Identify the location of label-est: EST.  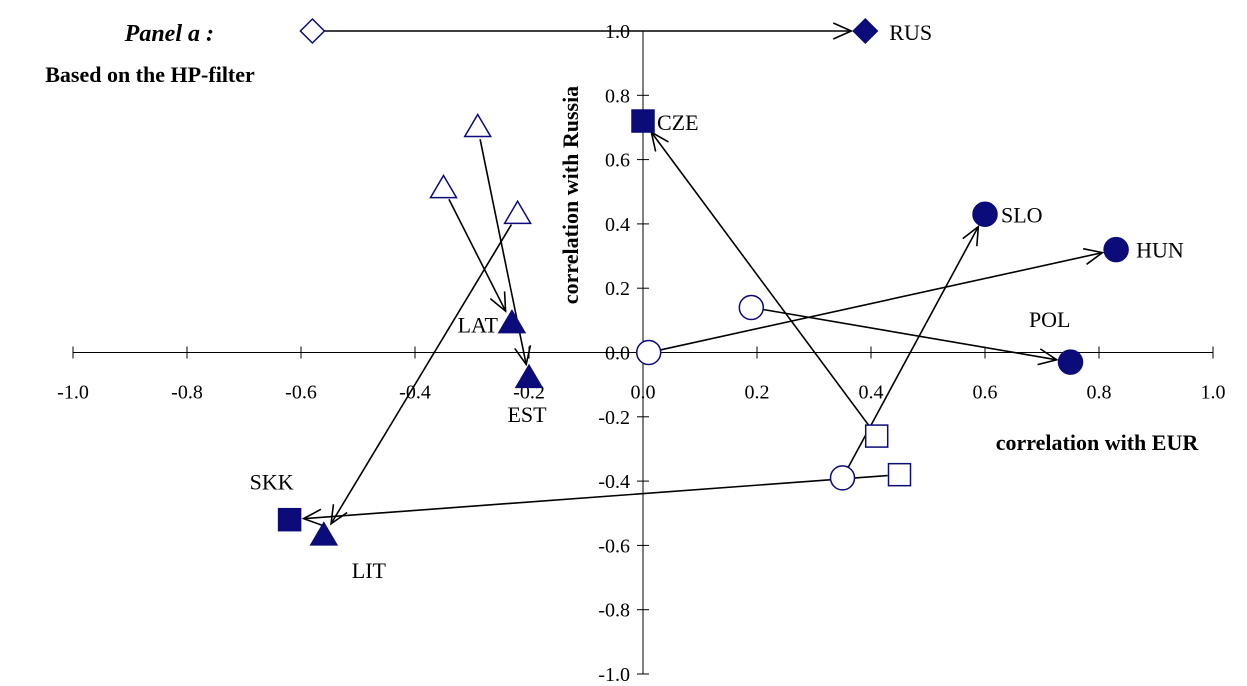
(527, 414).